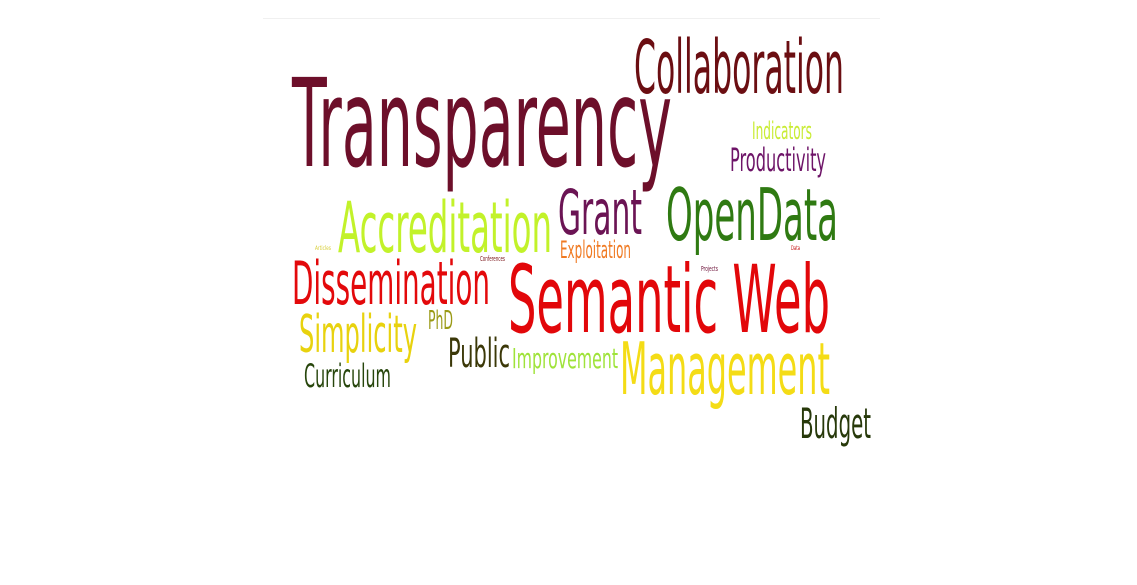 Image resolution: width=1137 pixels, height=585 pixels. What do you see at coordinates (479, 354) in the screenshot?
I see `cloud-word-public: Public` at bounding box center [479, 354].